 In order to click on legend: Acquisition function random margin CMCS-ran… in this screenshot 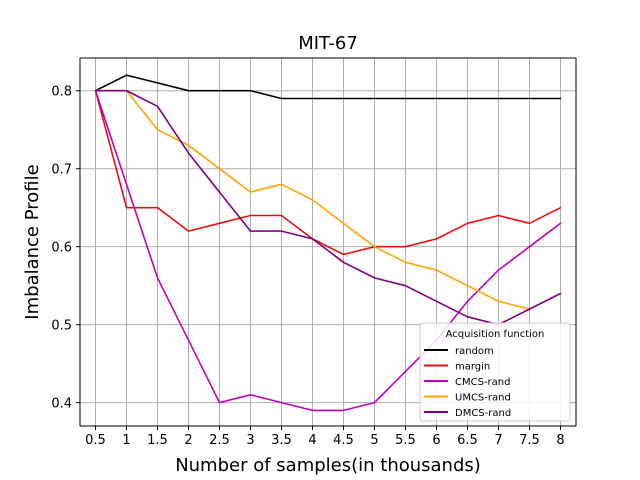, I will do `click(495, 372)`.